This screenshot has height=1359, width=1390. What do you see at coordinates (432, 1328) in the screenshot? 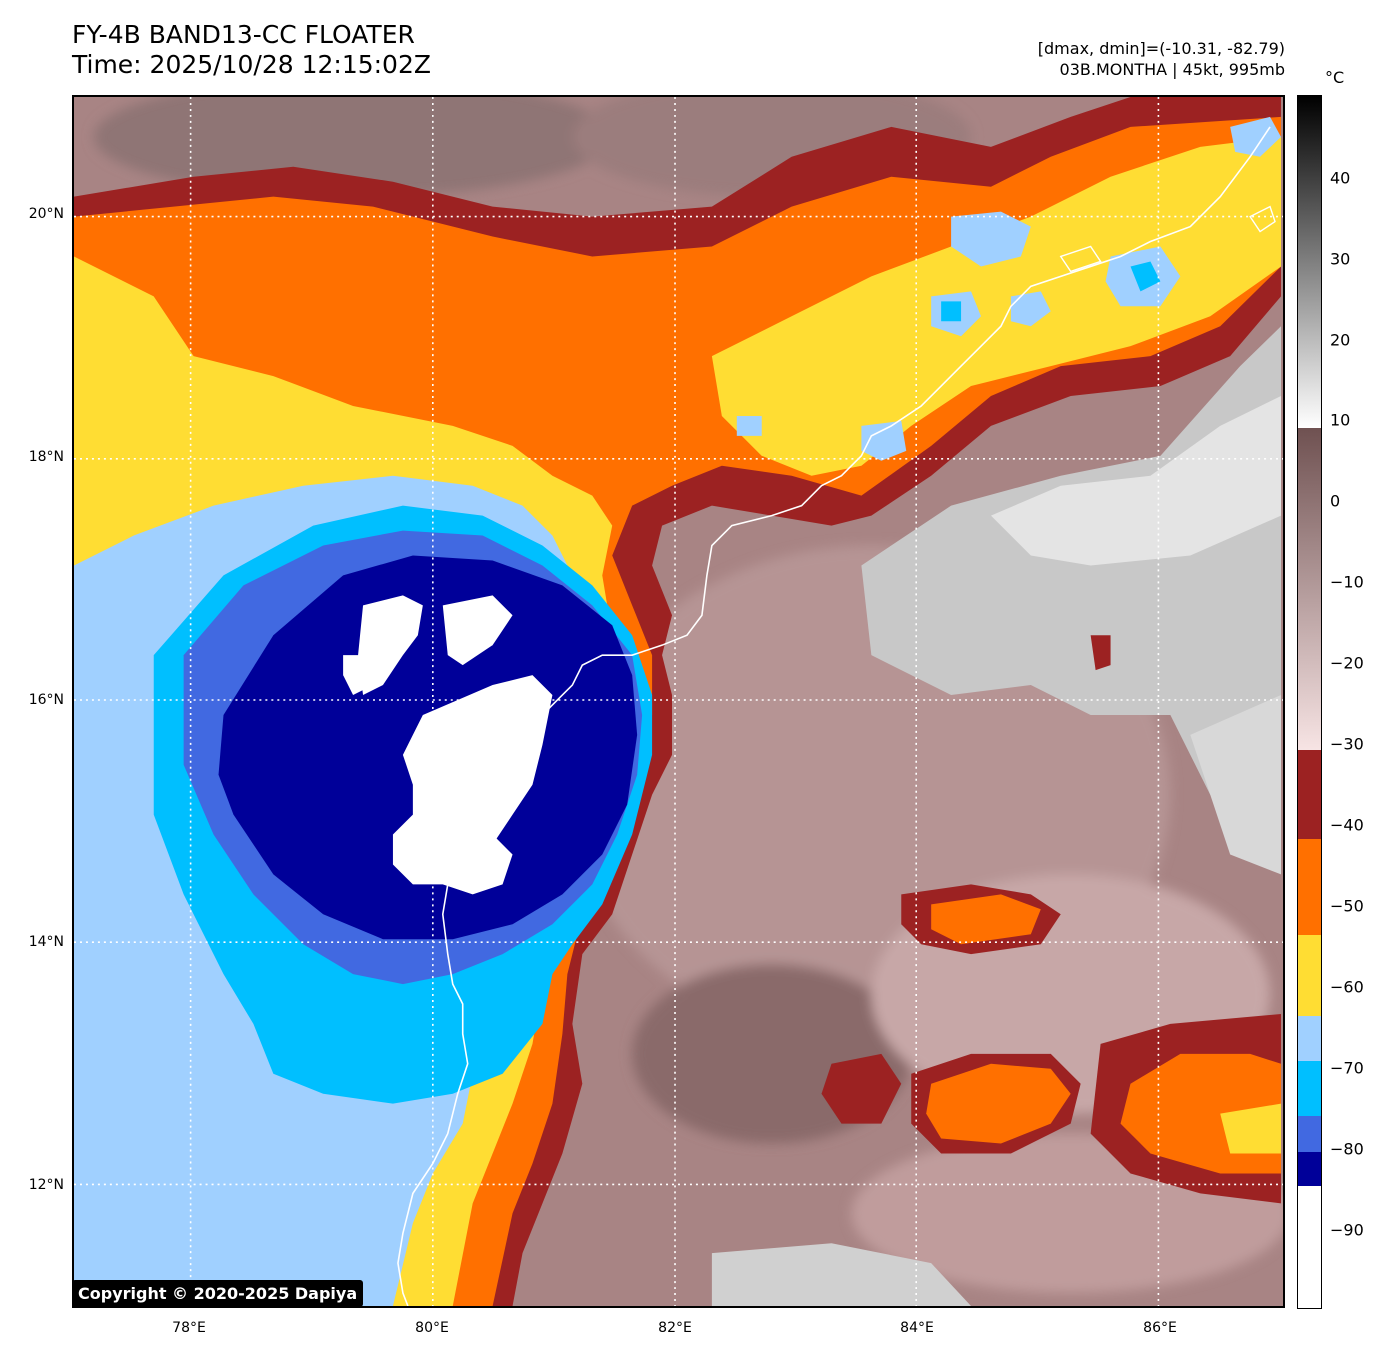
I see `lon-label-80e: 80°E` at bounding box center [432, 1328].